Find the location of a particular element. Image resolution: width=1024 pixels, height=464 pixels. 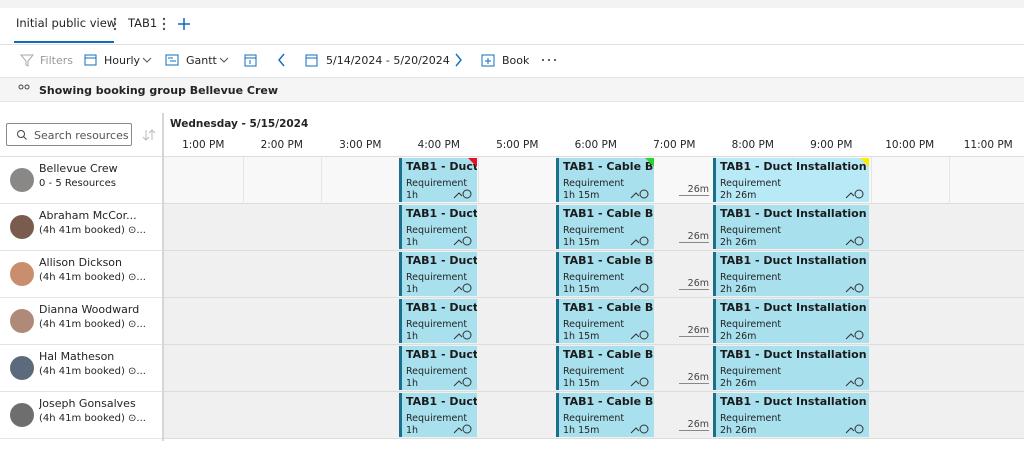

filter-icon is located at coordinates (27, 60).